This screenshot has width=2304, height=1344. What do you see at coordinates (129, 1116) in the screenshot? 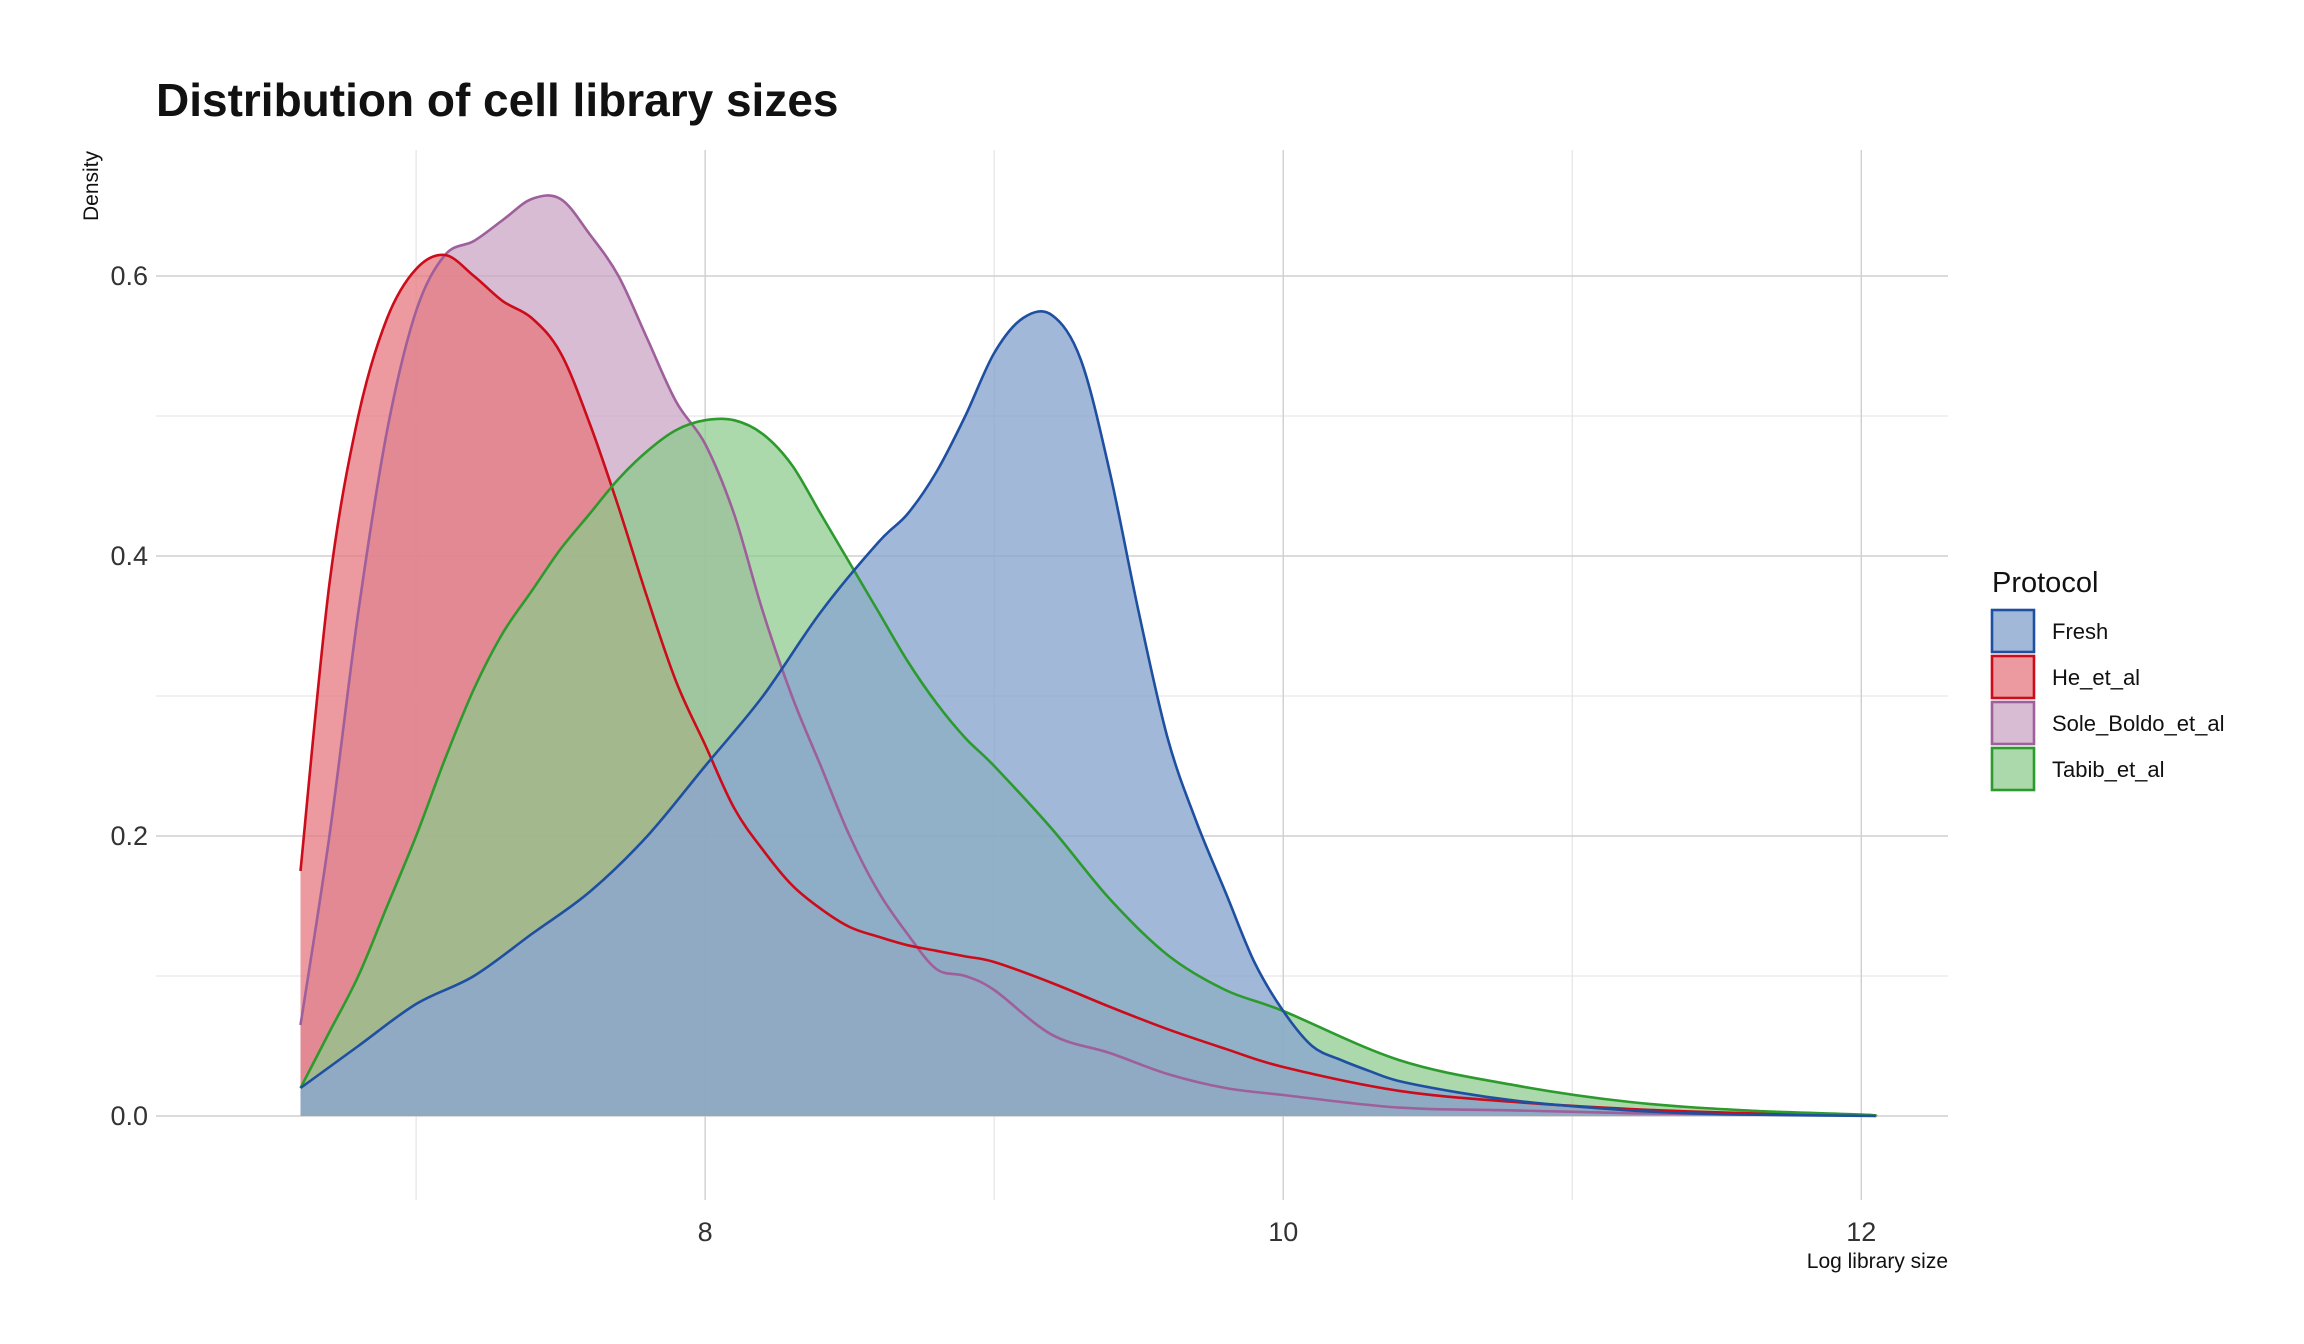
I see `y-tick-label: 0.0` at bounding box center [129, 1116].